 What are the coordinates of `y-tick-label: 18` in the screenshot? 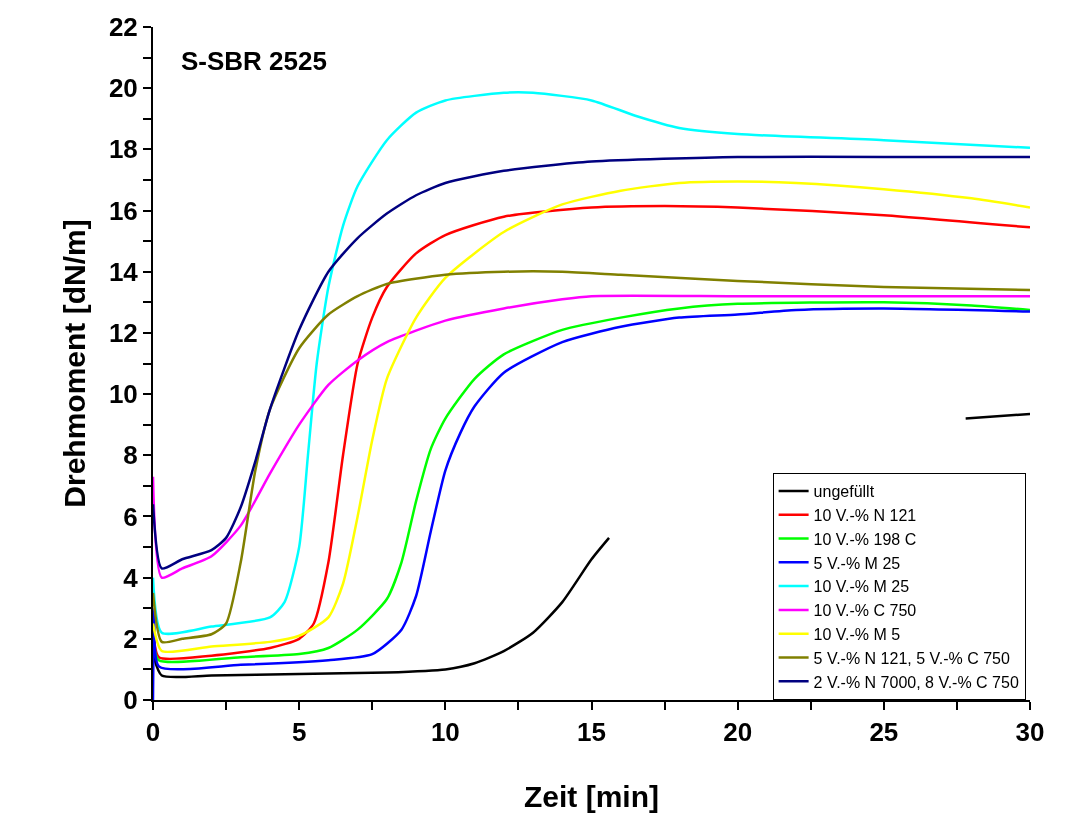 It's located at (123, 149).